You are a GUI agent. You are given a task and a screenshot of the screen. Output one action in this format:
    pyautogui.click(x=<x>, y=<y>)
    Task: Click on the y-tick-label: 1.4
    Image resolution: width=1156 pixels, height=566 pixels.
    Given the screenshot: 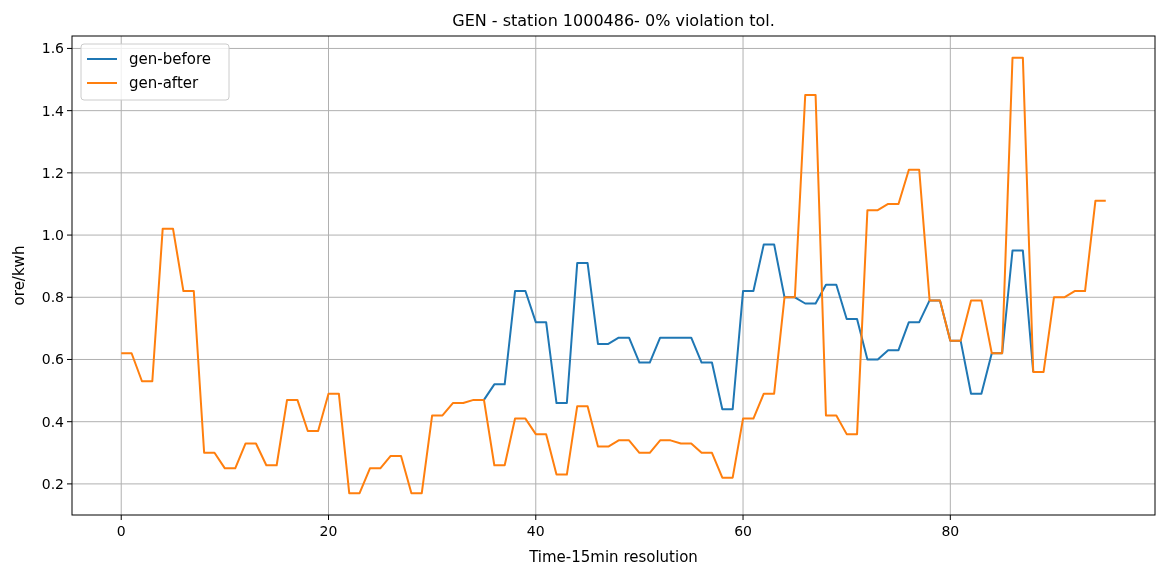 What is the action you would take?
    pyautogui.click(x=53, y=110)
    